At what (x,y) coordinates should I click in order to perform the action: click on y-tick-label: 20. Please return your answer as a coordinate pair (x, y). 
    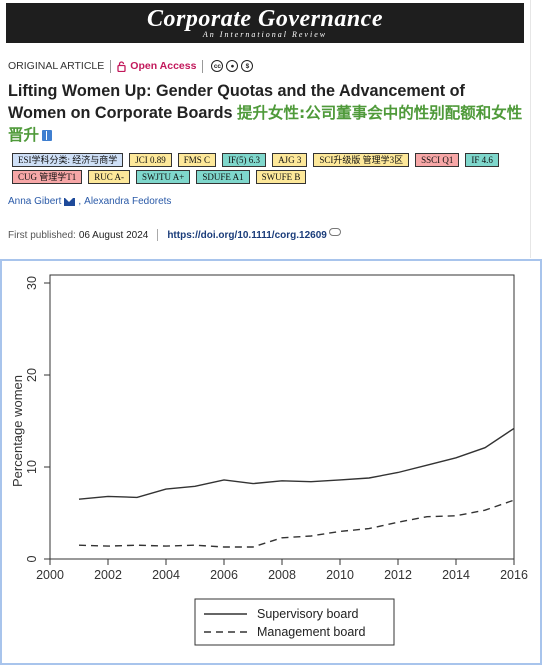
    Looking at the image, I should click on (32, 375).